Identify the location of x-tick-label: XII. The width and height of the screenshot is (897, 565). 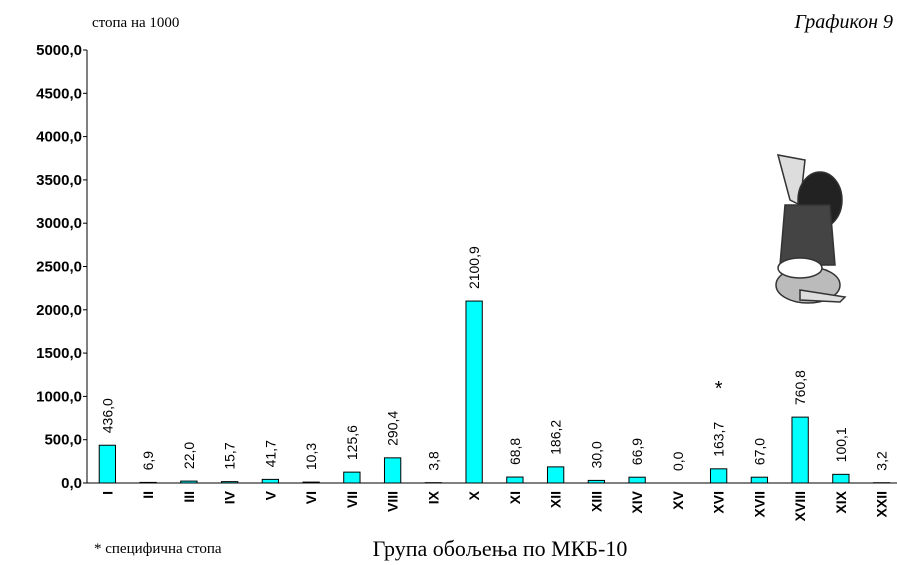
(556, 499).